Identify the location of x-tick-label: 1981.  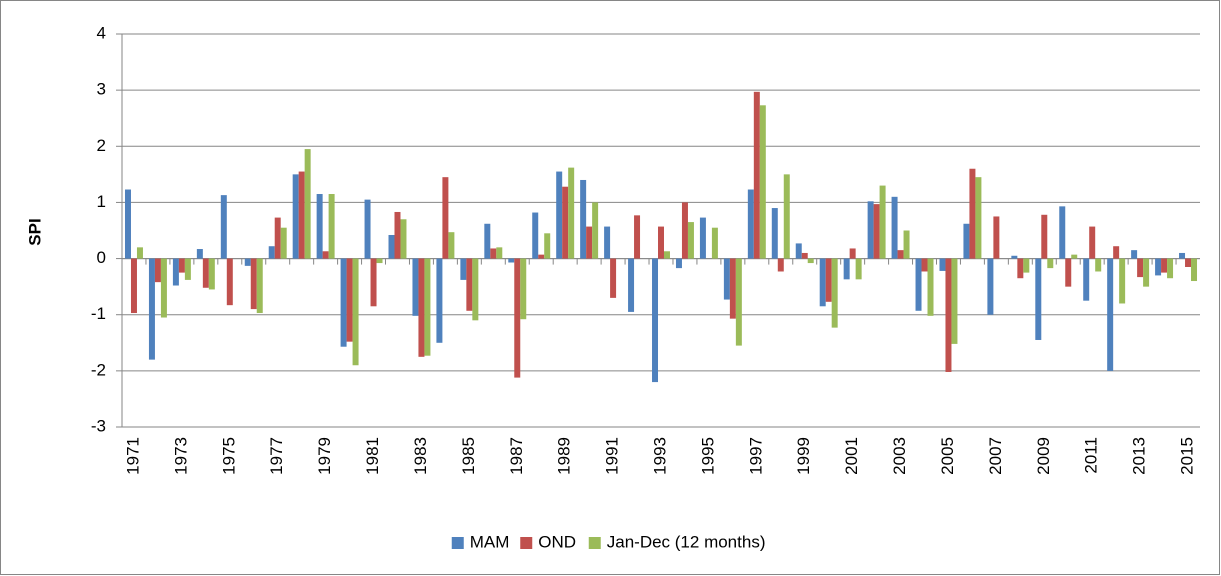
(372, 456).